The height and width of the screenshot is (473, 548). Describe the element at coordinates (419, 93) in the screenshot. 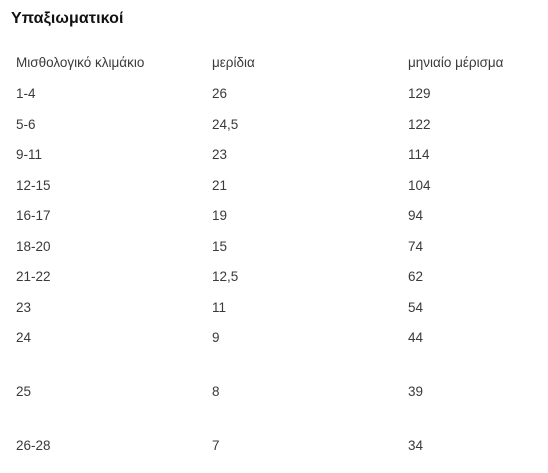

I see `monthly-dividend-cell: 129` at that location.